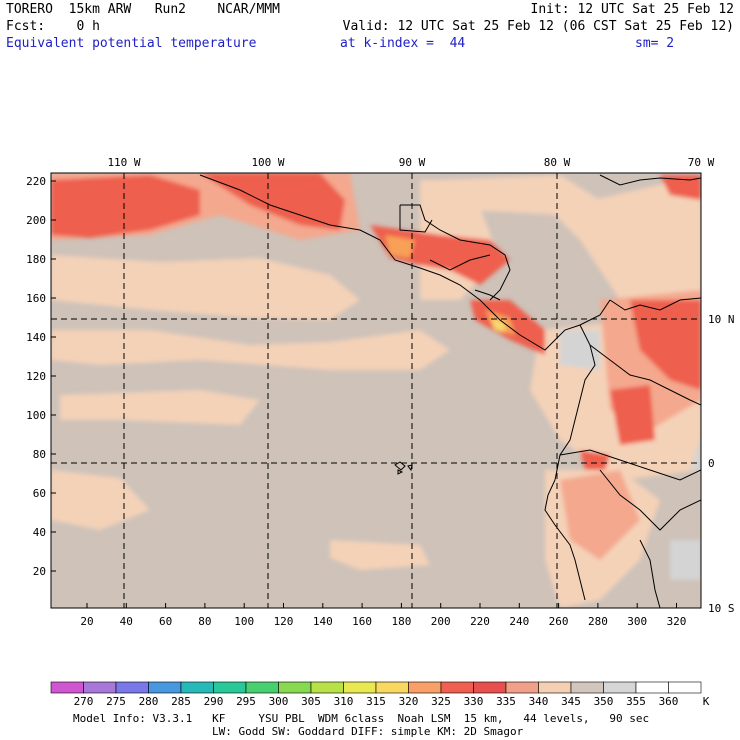 This screenshot has height=740, width=740. Describe the element at coordinates (126, 621) in the screenshot. I see `x-tick-label: 40` at that location.